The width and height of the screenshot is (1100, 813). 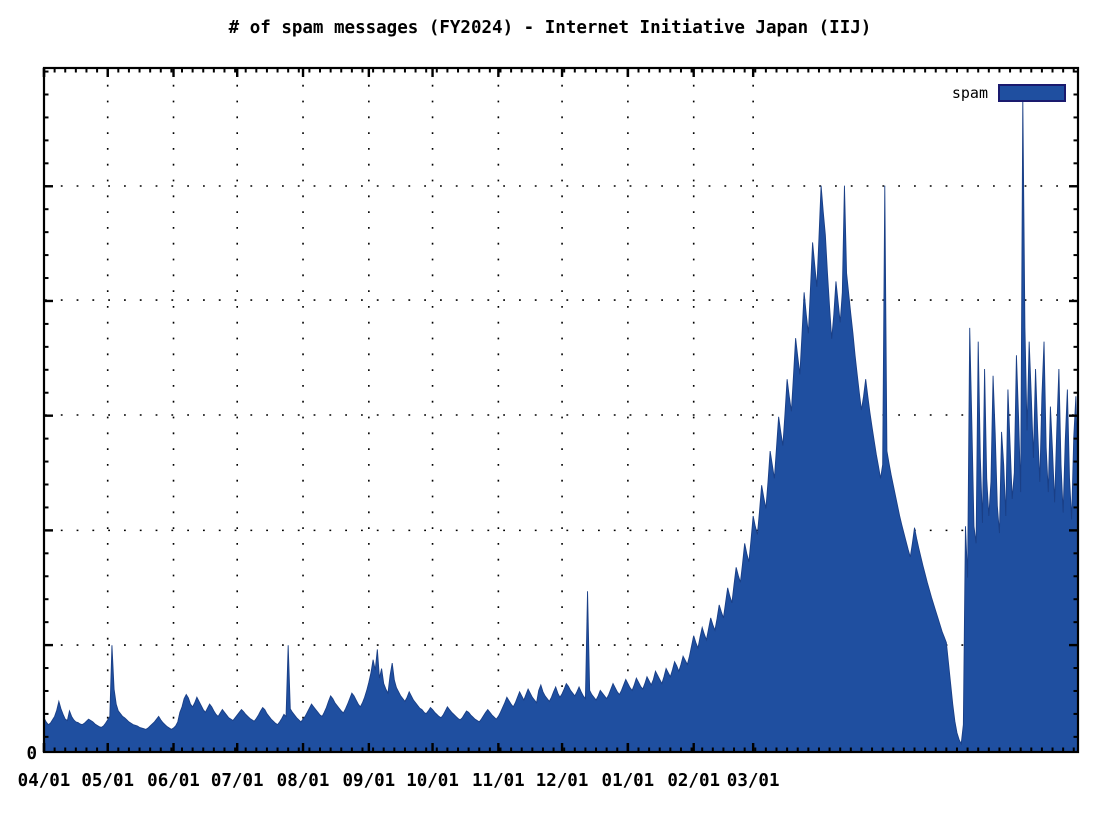 What do you see at coordinates (31, 754) in the screenshot?
I see `y-axis-zero-label: 0` at bounding box center [31, 754].